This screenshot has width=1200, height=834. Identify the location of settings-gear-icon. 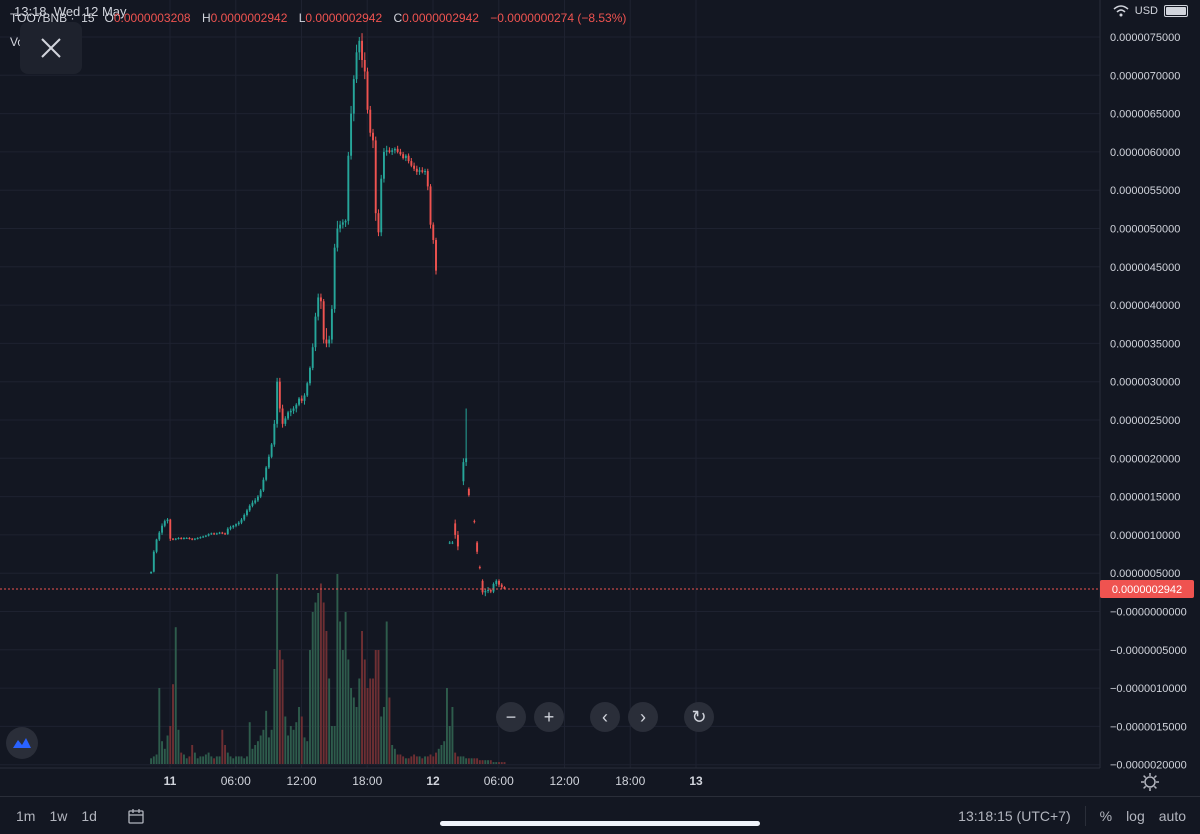
(1150, 782).